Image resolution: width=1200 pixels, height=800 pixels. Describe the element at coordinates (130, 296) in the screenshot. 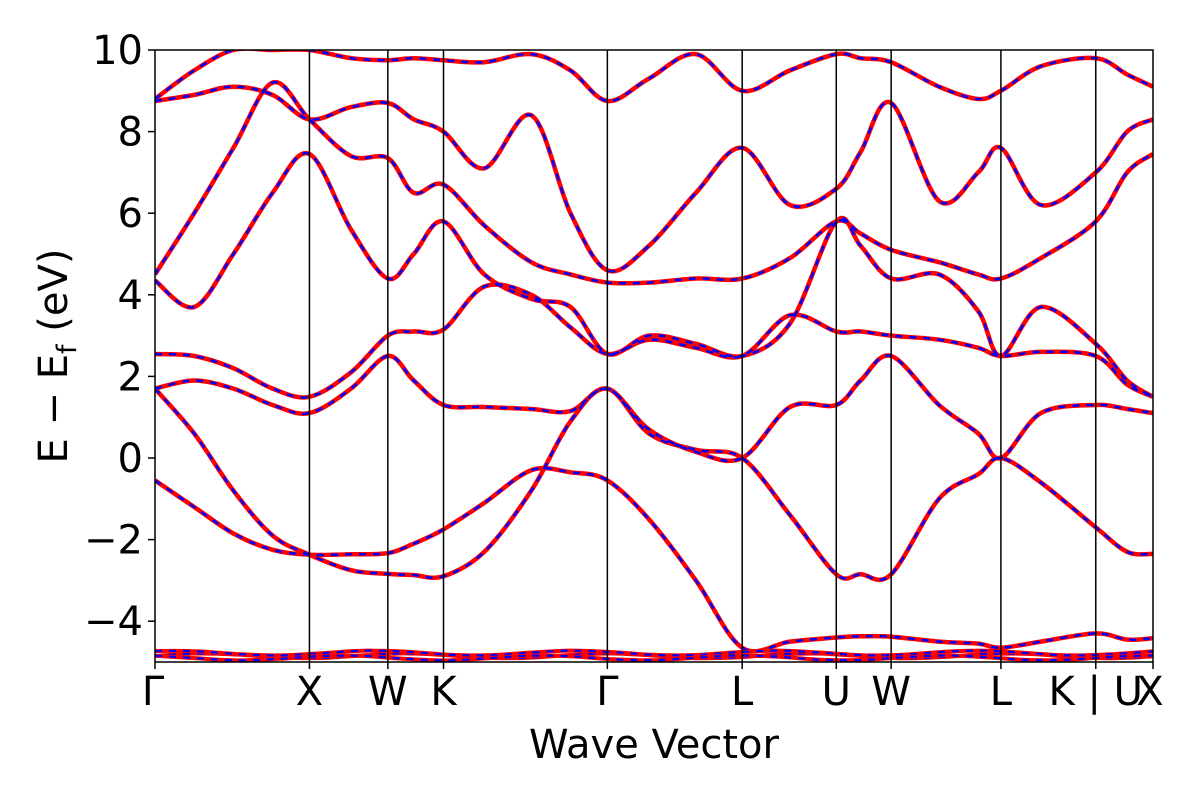

I see `y-tick-label-5: 4` at that location.